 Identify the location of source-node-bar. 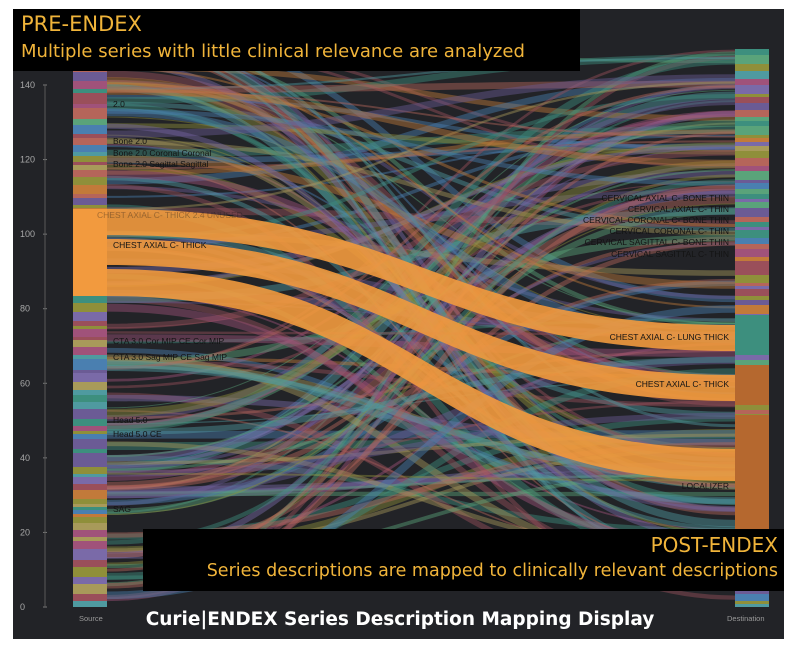
(90, 315).